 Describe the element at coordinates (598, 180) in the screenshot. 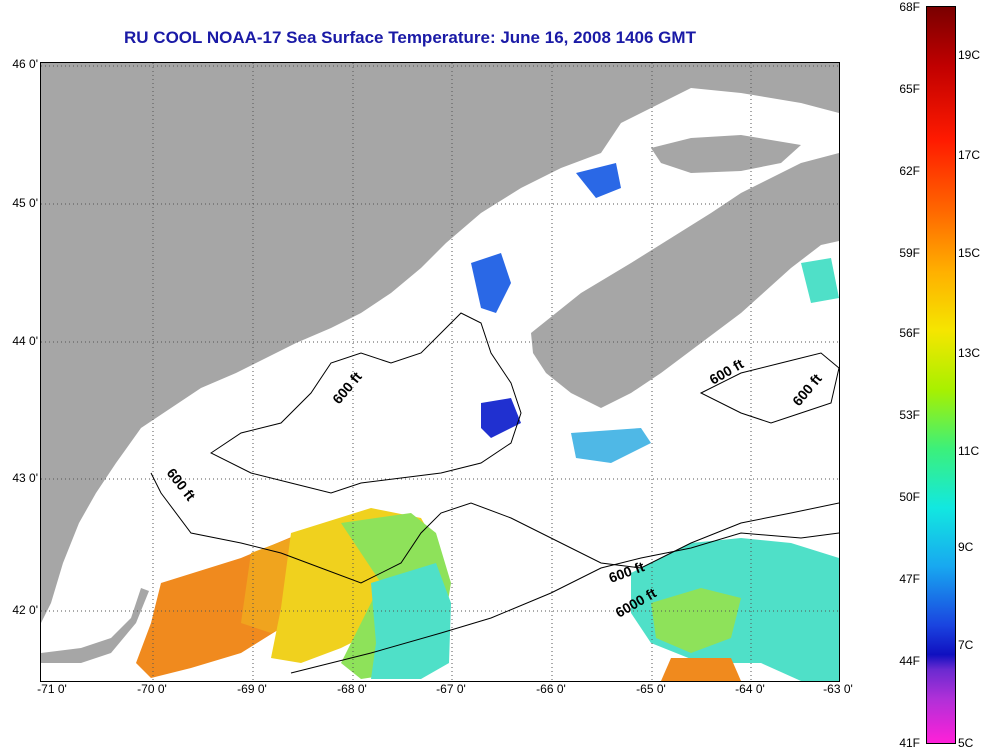

I see `sst-blue-patch-bay` at that location.